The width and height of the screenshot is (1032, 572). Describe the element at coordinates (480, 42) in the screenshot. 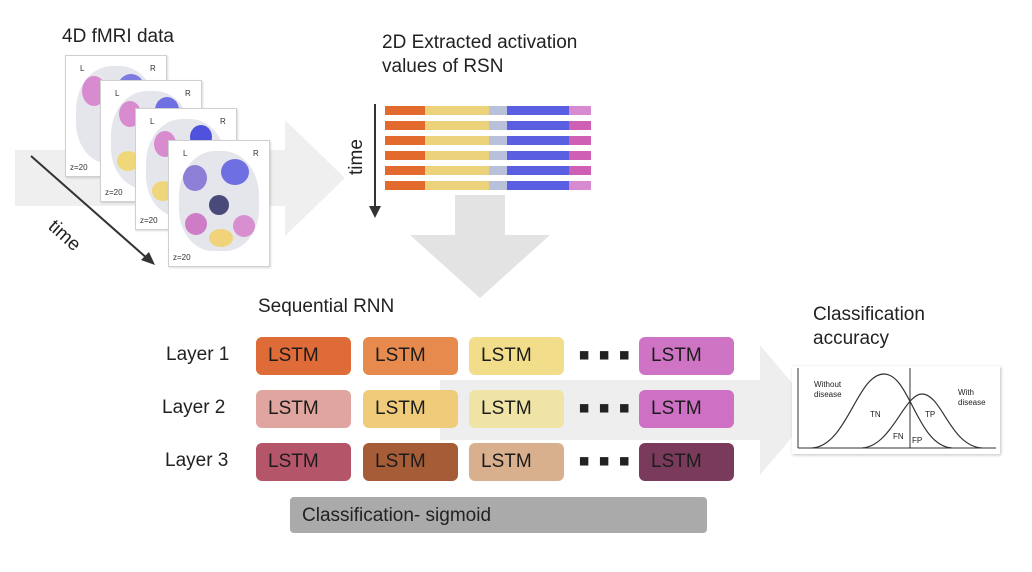

I see `rsn-title-line1: 2D Extracted activation` at that location.